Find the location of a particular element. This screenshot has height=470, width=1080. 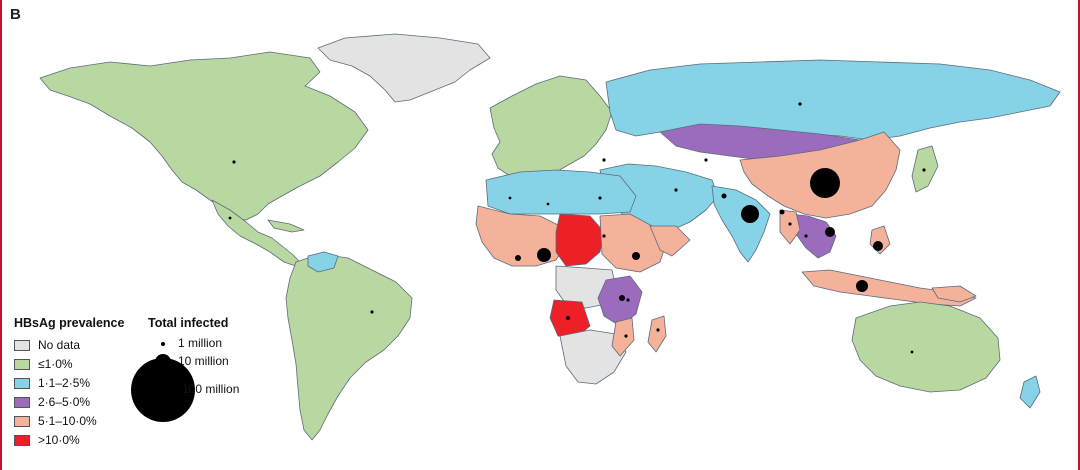

legend-label: ≤1·0% is located at coordinates (55, 364).